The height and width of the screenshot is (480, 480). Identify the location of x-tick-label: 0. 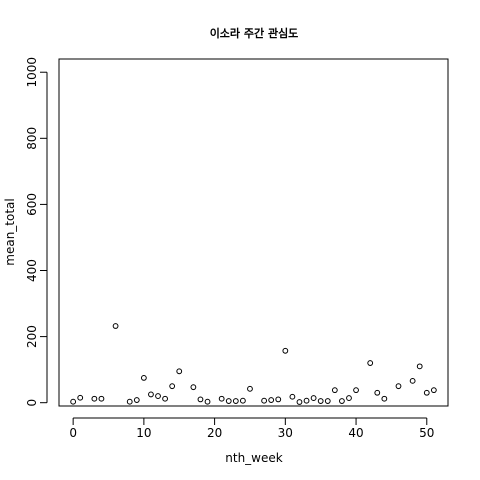
(73, 433).